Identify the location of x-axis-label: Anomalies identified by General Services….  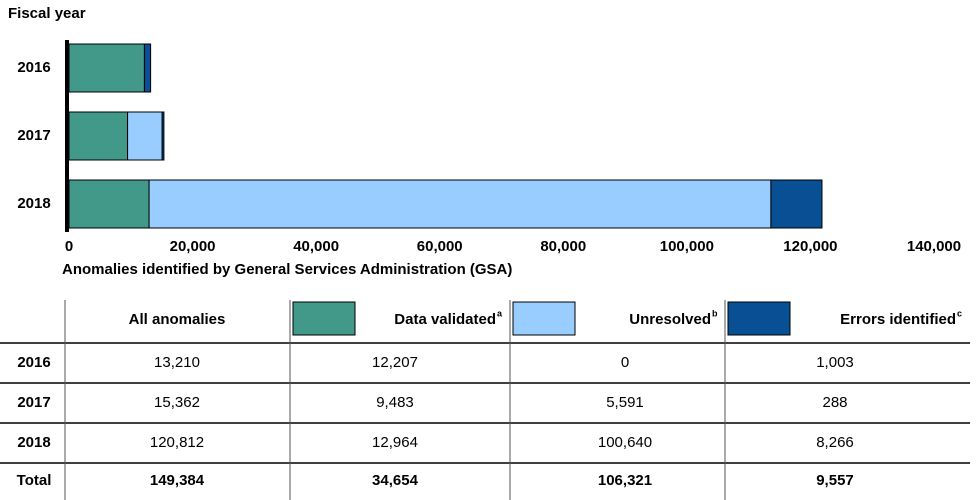
(287, 269).